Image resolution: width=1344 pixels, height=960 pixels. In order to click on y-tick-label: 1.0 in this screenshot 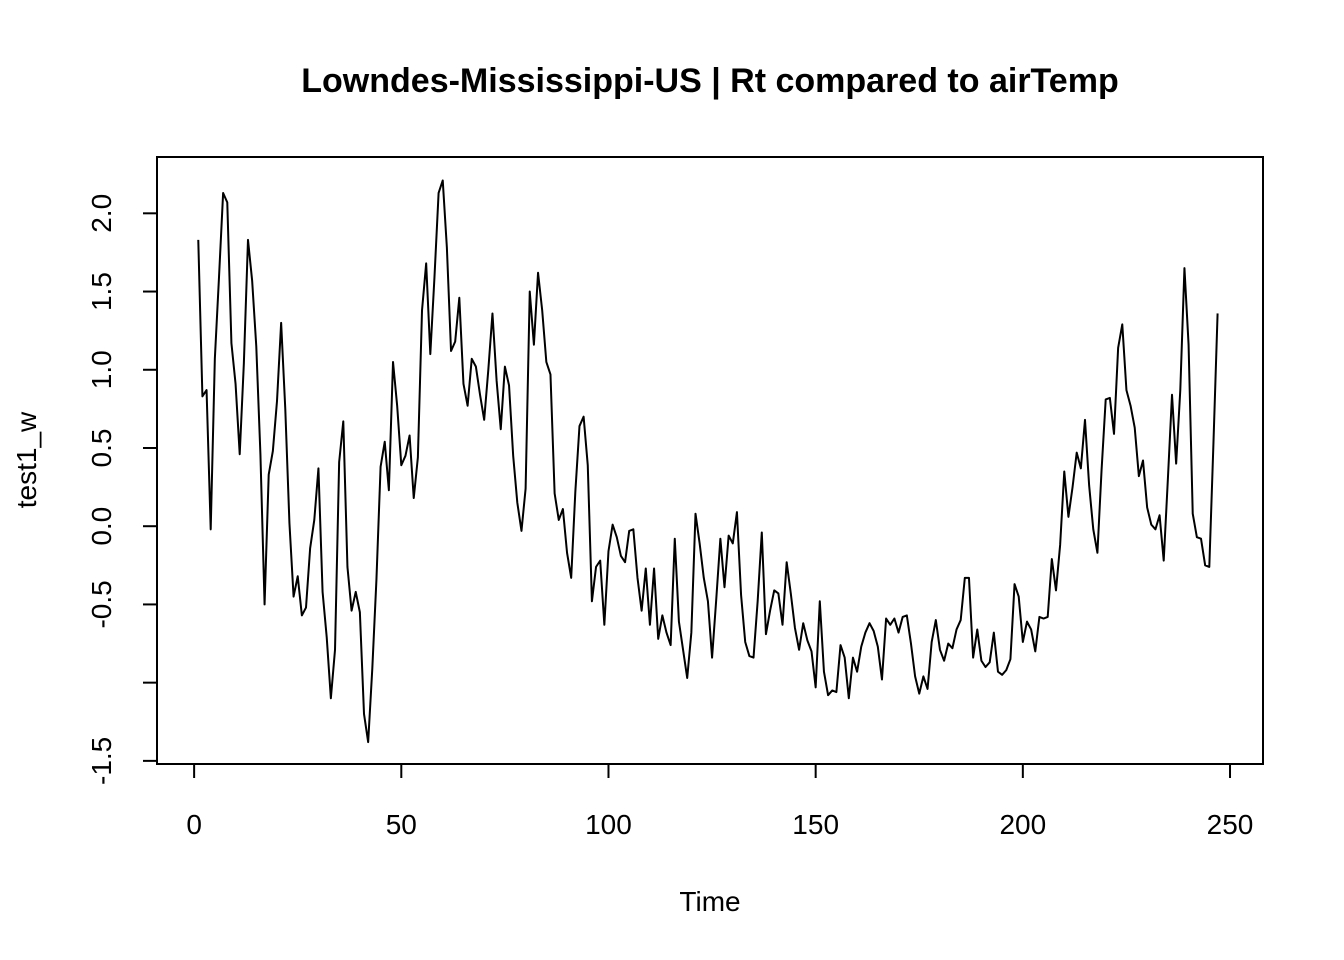, I will do `click(101, 369)`.